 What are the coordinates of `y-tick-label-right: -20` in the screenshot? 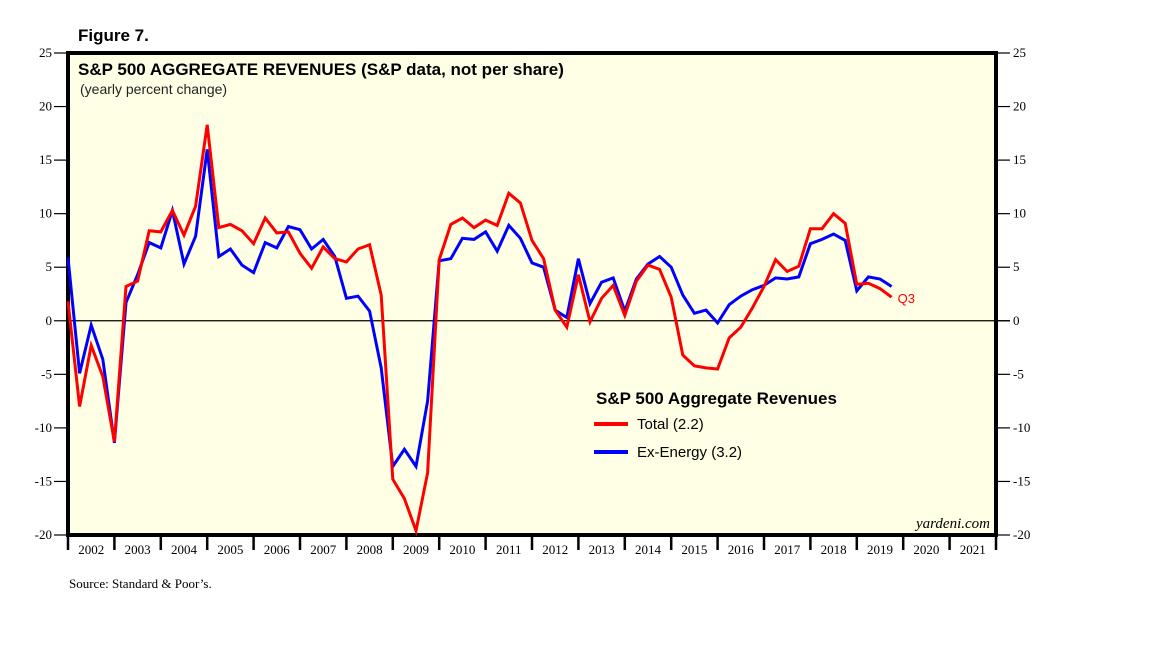 It's located at (1021, 534).